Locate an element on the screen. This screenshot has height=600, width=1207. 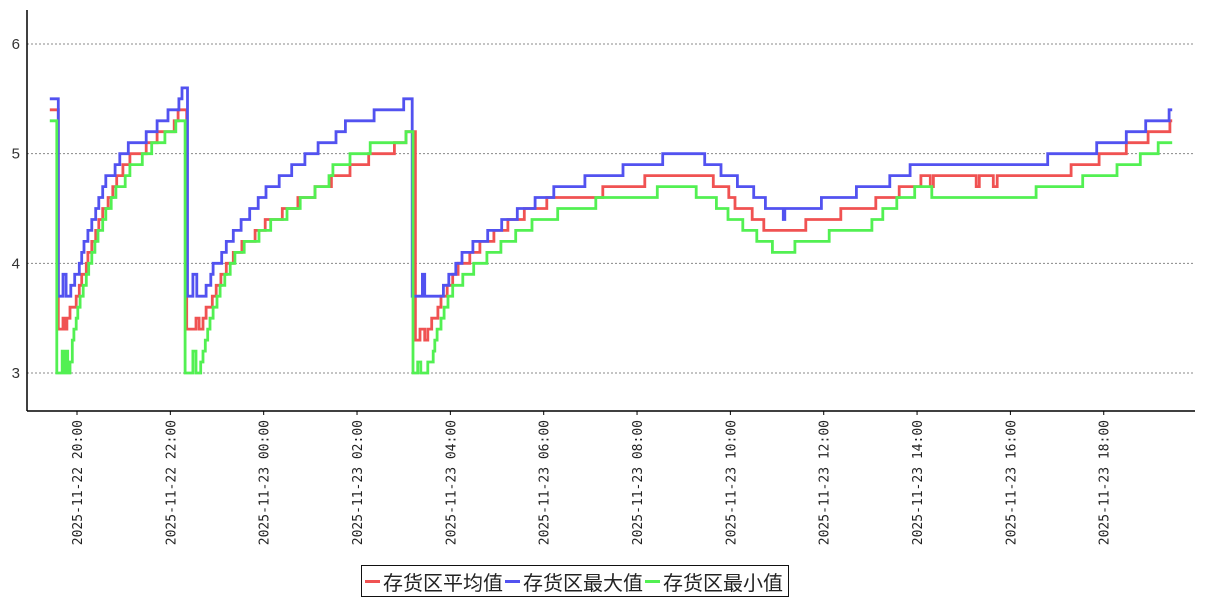
legend-swatch-max is located at coordinates (512, 581).